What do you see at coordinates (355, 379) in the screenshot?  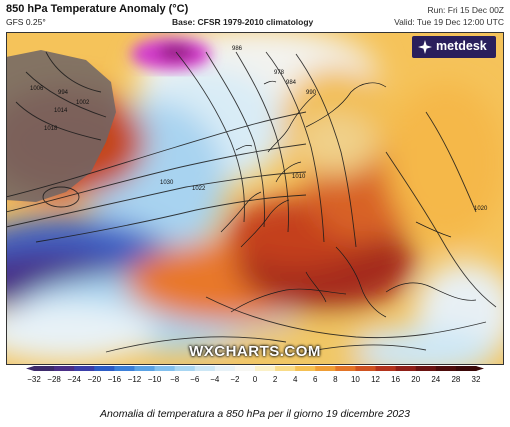 I see `colorbar-tick-label: 10` at bounding box center [355, 379].